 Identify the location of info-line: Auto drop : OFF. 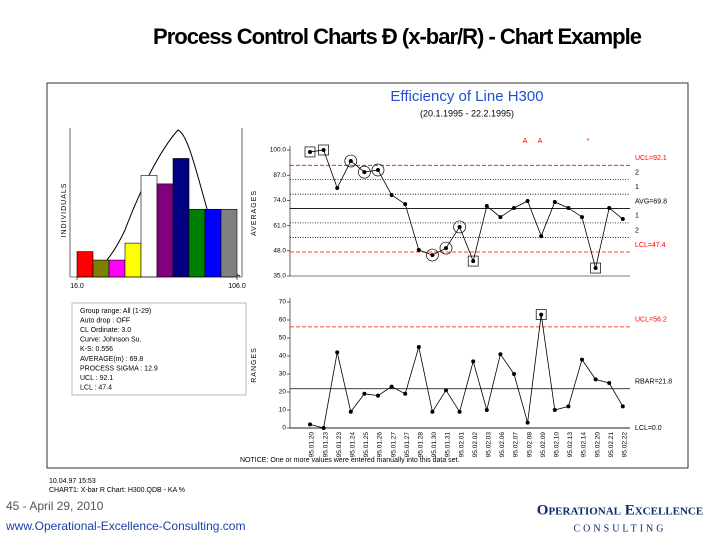
(105, 320).